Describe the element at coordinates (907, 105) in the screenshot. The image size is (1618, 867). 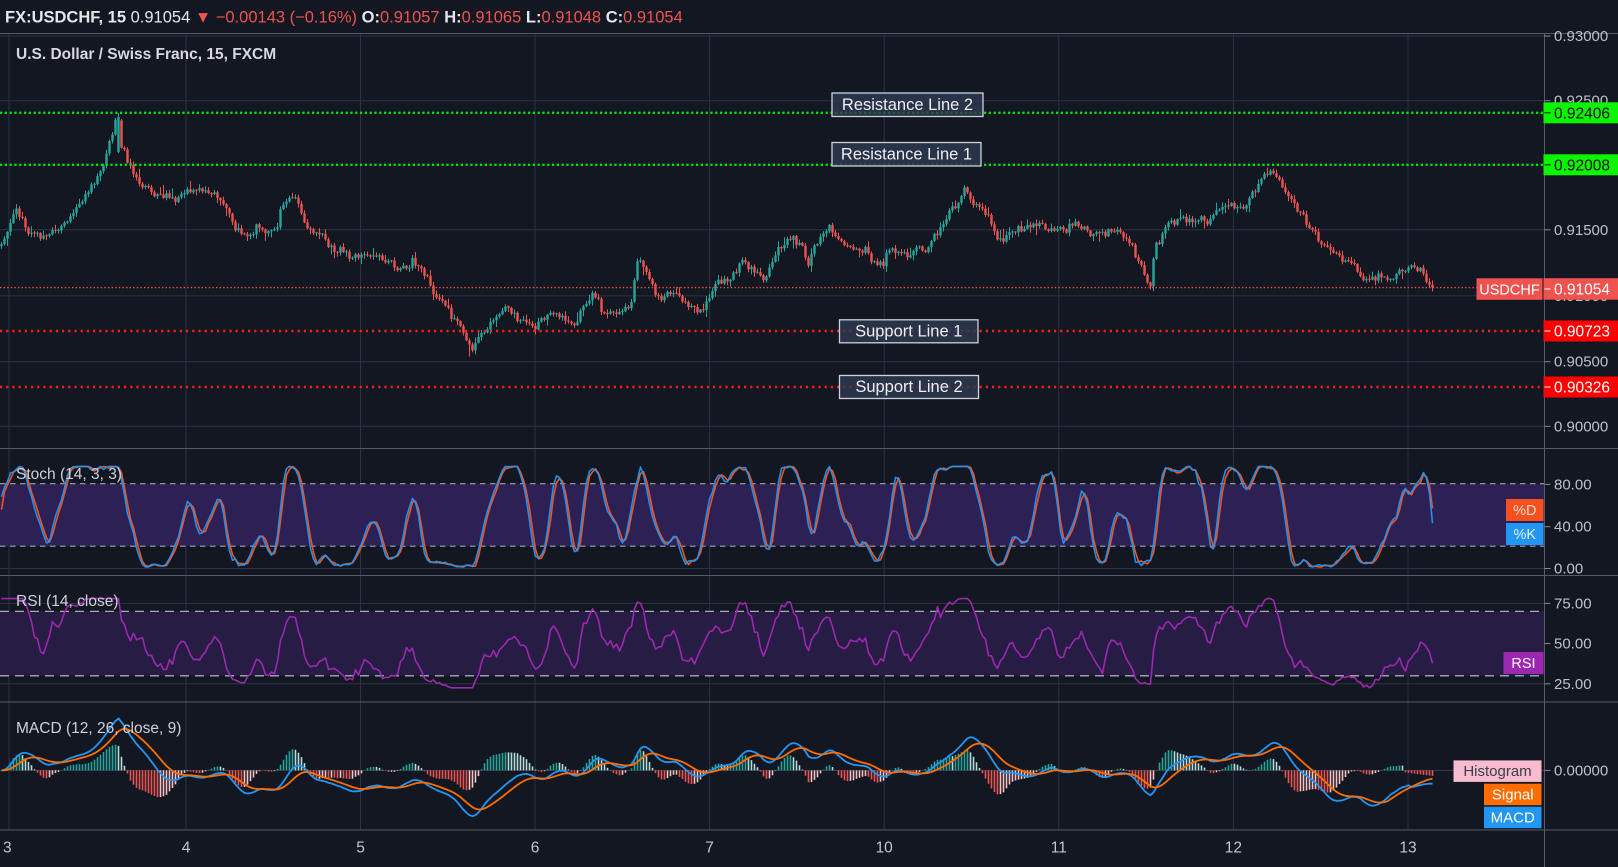
I see `svg-text: Resistance Line 2` at that location.